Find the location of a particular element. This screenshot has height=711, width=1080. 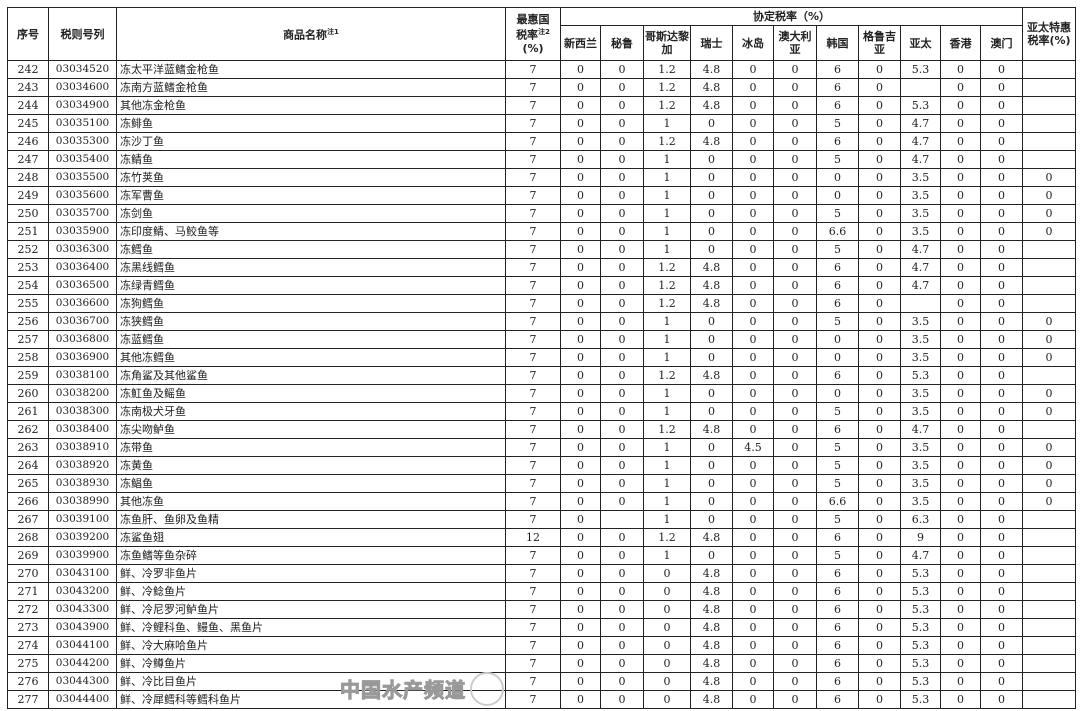

cell-seq: 276 is located at coordinates (28, 681).